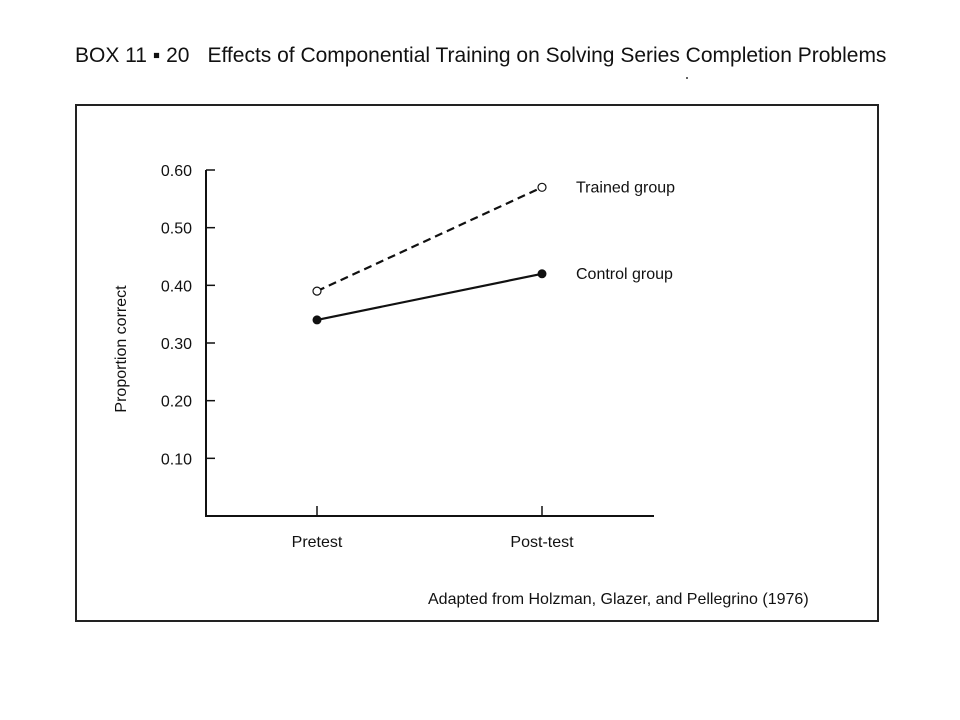 The width and height of the screenshot is (960, 720). Describe the element at coordinates (132, 55) in the screenshot. I see `box-number: BOX 11 ▪ 20` at that location.